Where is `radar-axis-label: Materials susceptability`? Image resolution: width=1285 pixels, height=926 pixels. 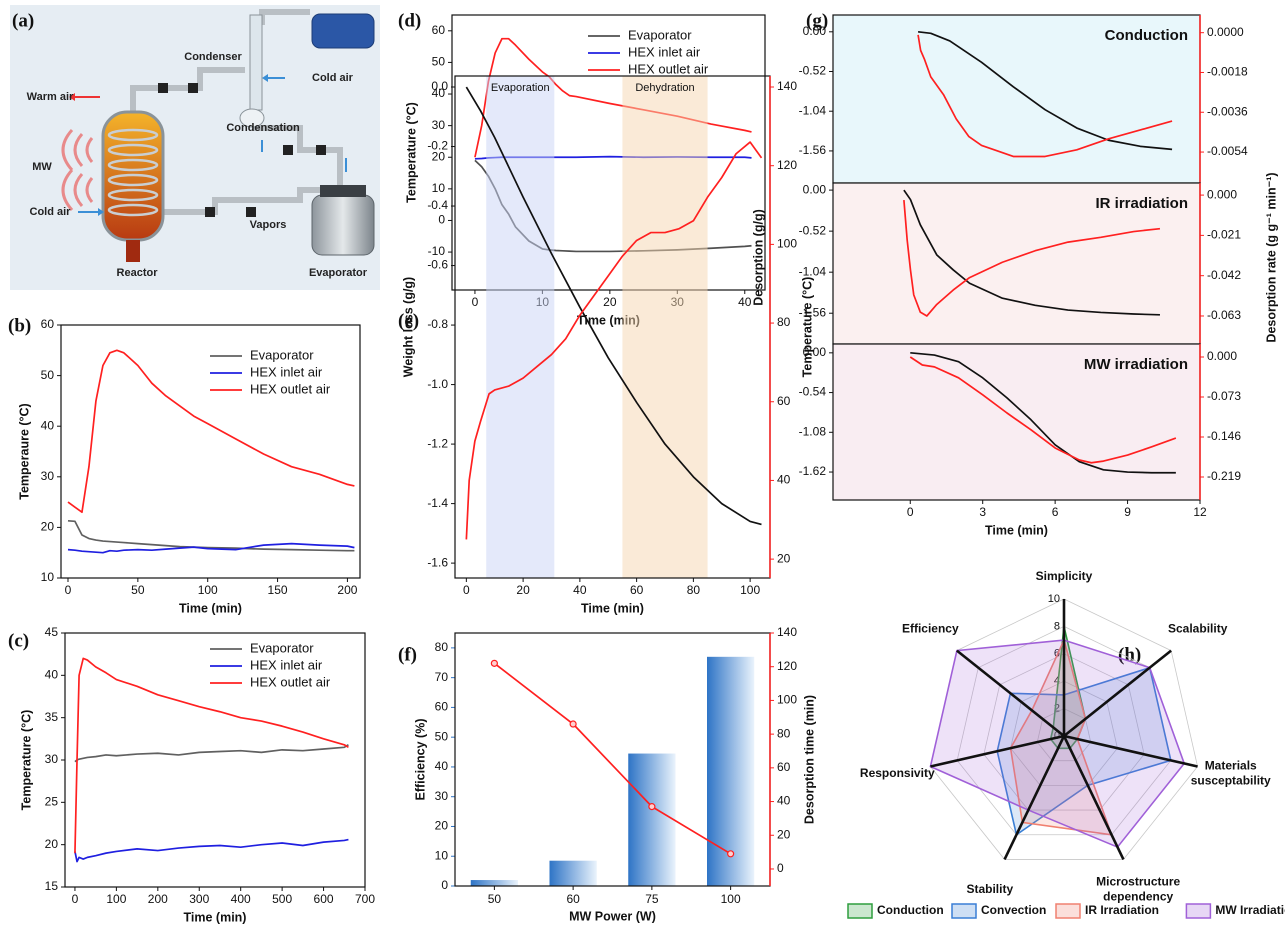
radar-axis-label: Materials susceptability is located at coordinates (1231, 773).